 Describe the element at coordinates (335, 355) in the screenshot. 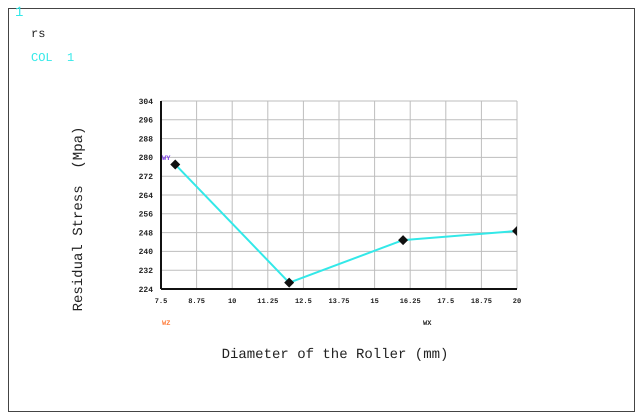

I see `x-axis-title: Diameter of the Roller (mm)` at that location.